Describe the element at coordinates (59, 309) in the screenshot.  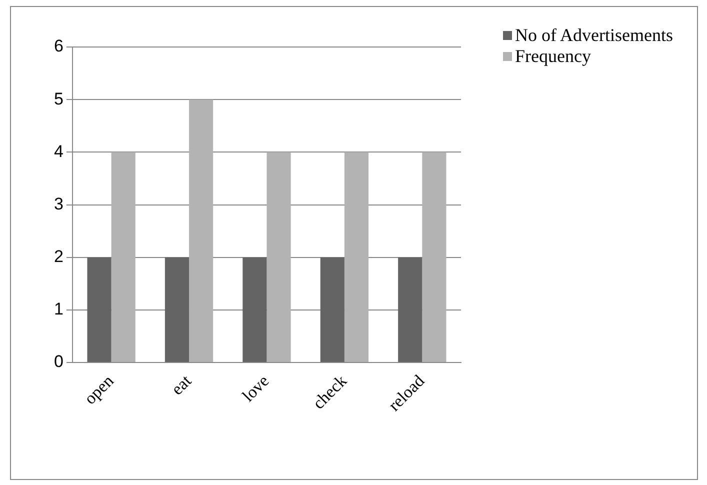
I see `y-tick-label: 1` at that location.